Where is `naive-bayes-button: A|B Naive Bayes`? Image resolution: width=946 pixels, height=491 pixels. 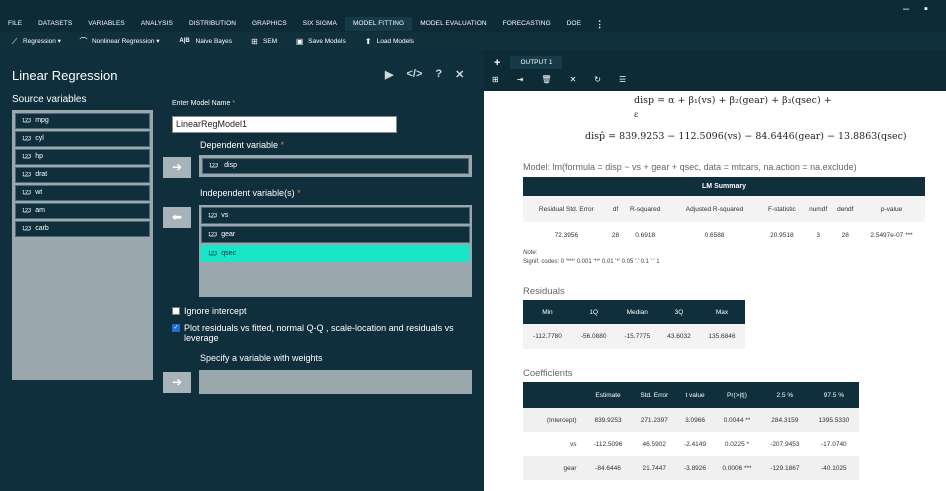 naive-bayes-button: A|B Naive Bayes is located at coordinates (205, 41).